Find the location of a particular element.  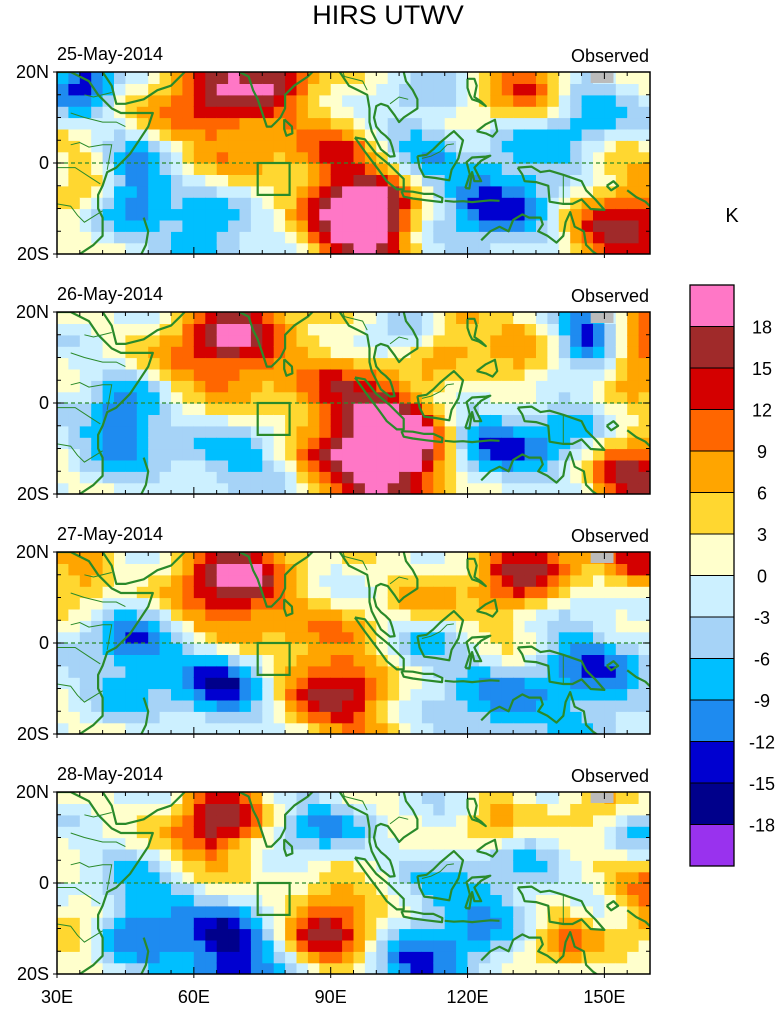

y-tick-label: 20S is located at coordinates (33, 974).